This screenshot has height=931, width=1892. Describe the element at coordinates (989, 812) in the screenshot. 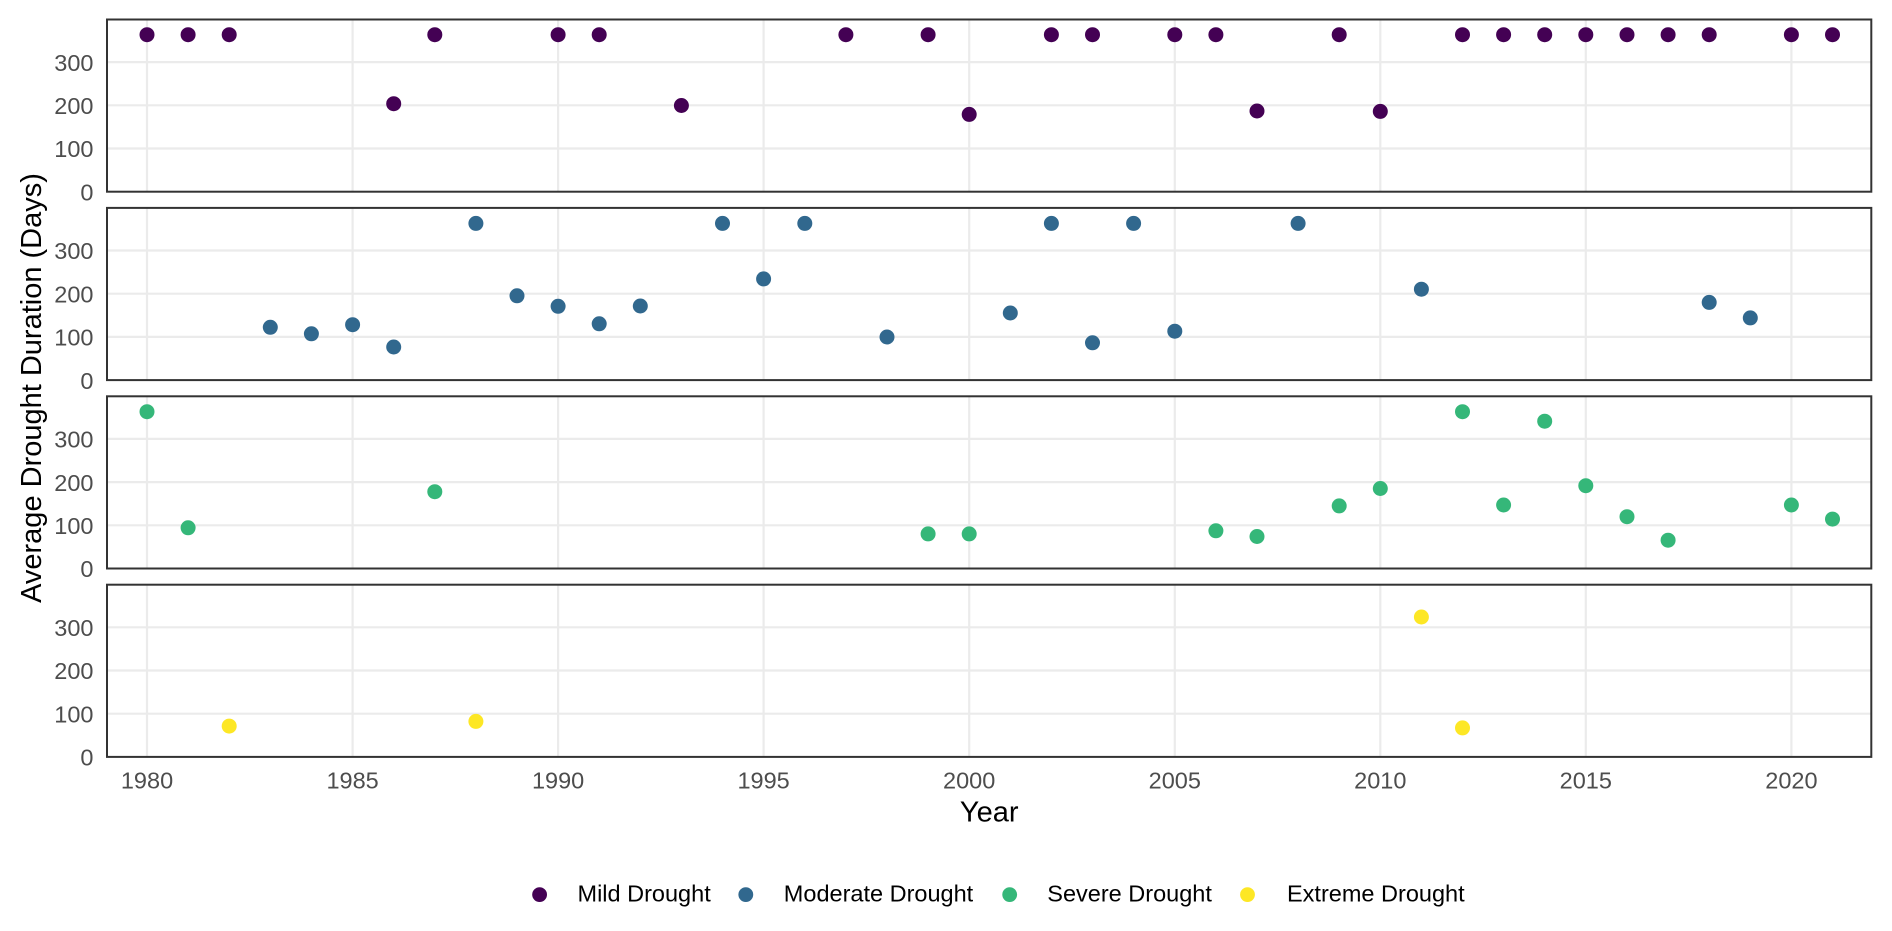

I see `svg-text: Year` at that location.